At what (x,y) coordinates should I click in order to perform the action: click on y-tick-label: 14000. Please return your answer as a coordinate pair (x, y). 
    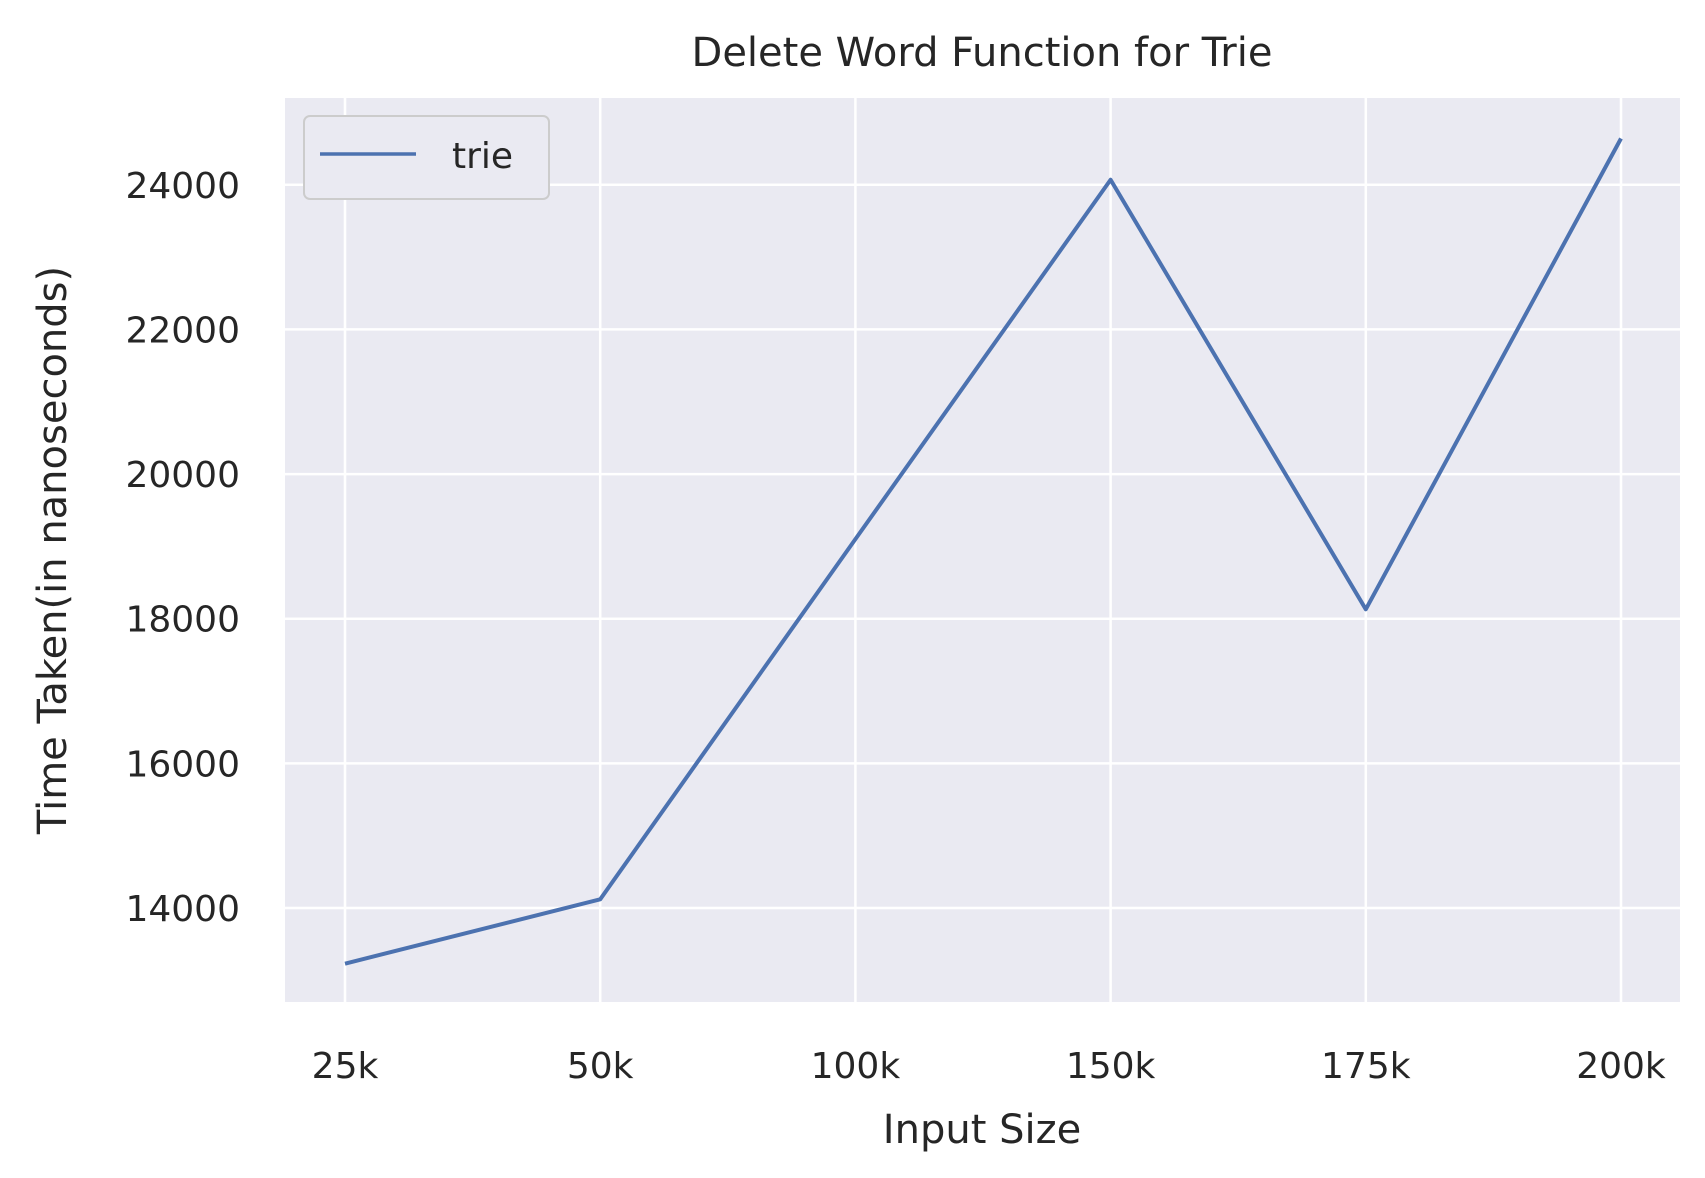
    Looking at the image, I should click on (182, 909).